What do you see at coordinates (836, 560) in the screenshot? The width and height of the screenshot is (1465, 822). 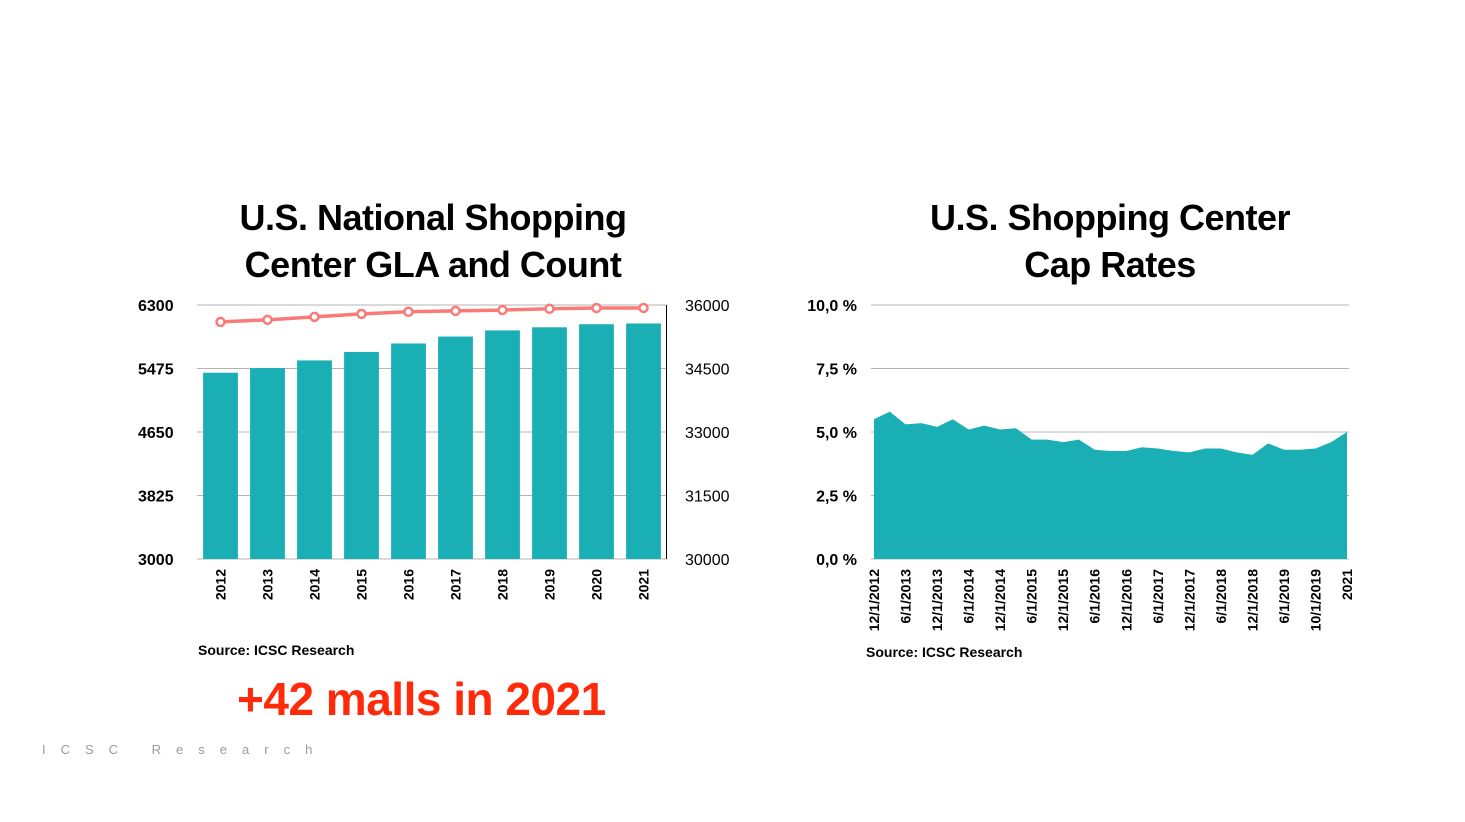 I see `y-tick-label: 0,0 %` at bounding box center [836, 560].